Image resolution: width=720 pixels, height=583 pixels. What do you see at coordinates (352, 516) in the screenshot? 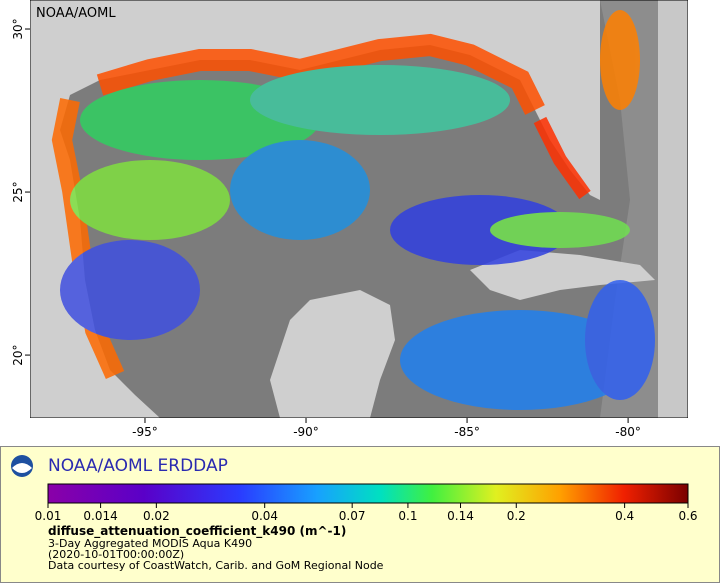
I see `colorbar-tick-label: 0.07` at bounding box center [352, 516].